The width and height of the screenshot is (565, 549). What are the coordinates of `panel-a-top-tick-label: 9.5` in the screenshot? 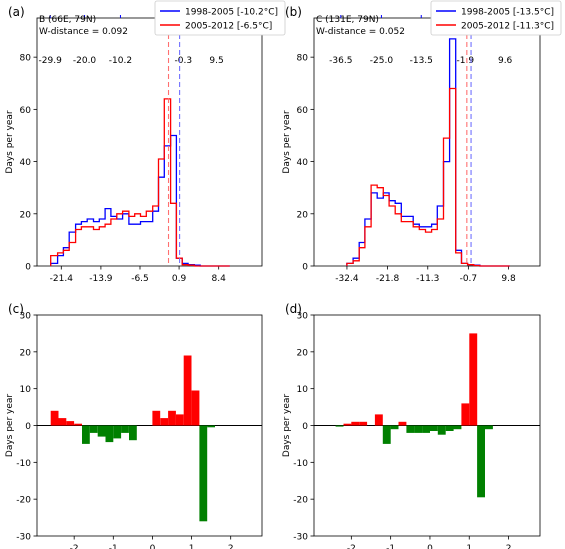 It's located at (216, 61).